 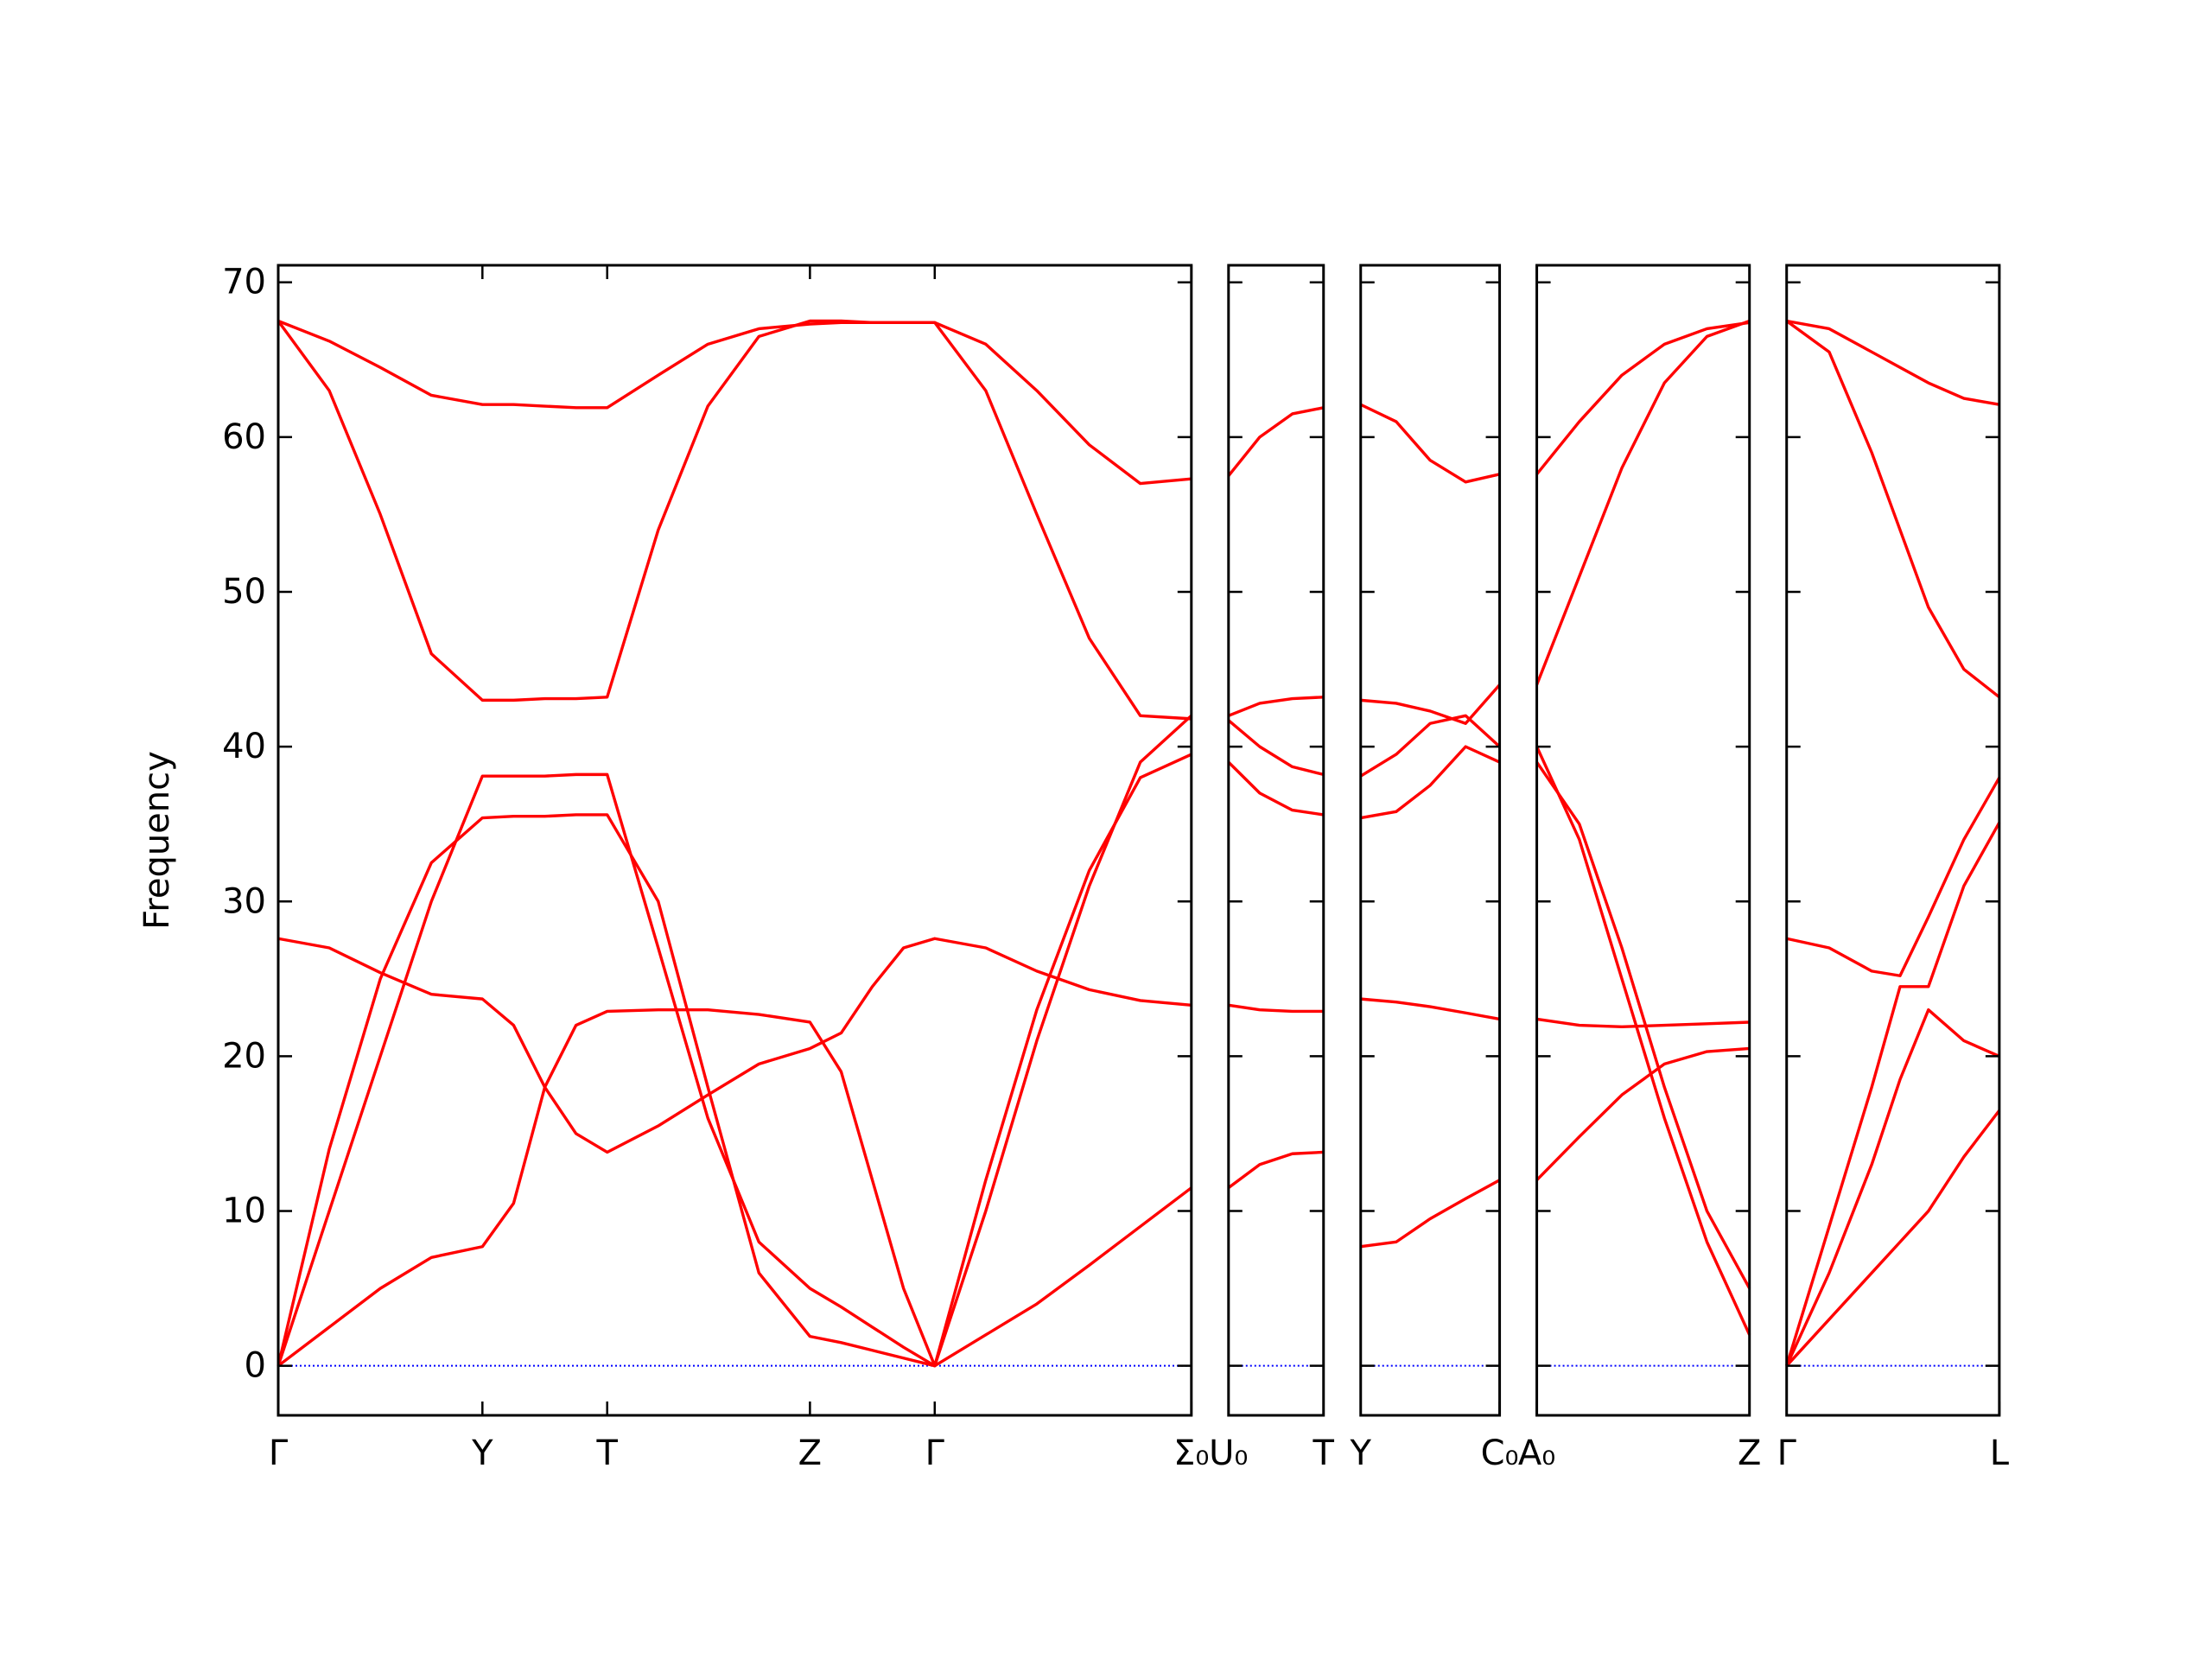 What do you see at coordinates (244, 746) in the screenshot?
I see `y-tick-label: 40` at bounding box center [244, 746].